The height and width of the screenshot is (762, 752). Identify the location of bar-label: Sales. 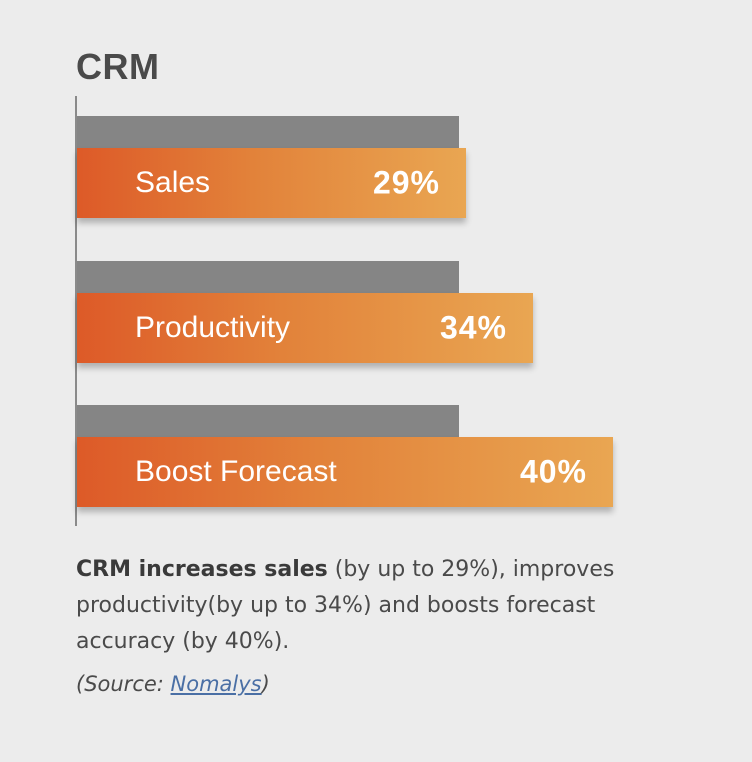
(173, 182).